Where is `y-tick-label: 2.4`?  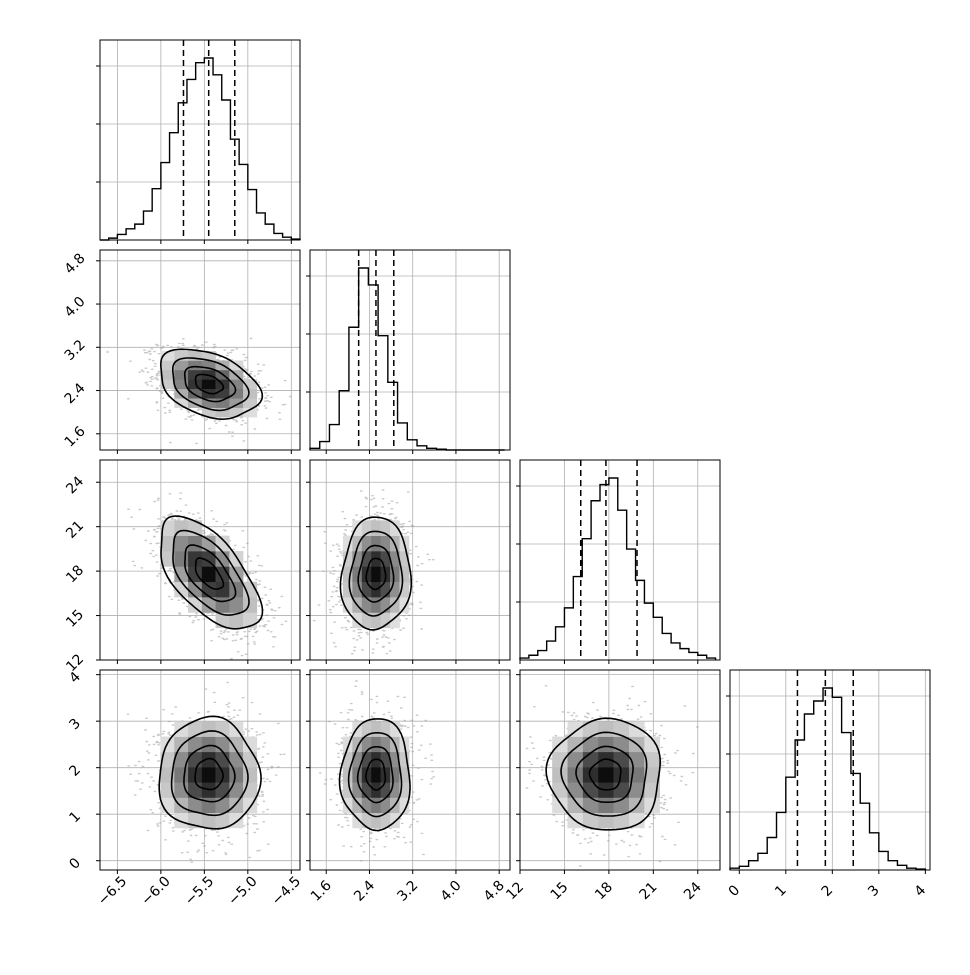
y-tick-label: 2.4 is located at coordinates (75, 393).